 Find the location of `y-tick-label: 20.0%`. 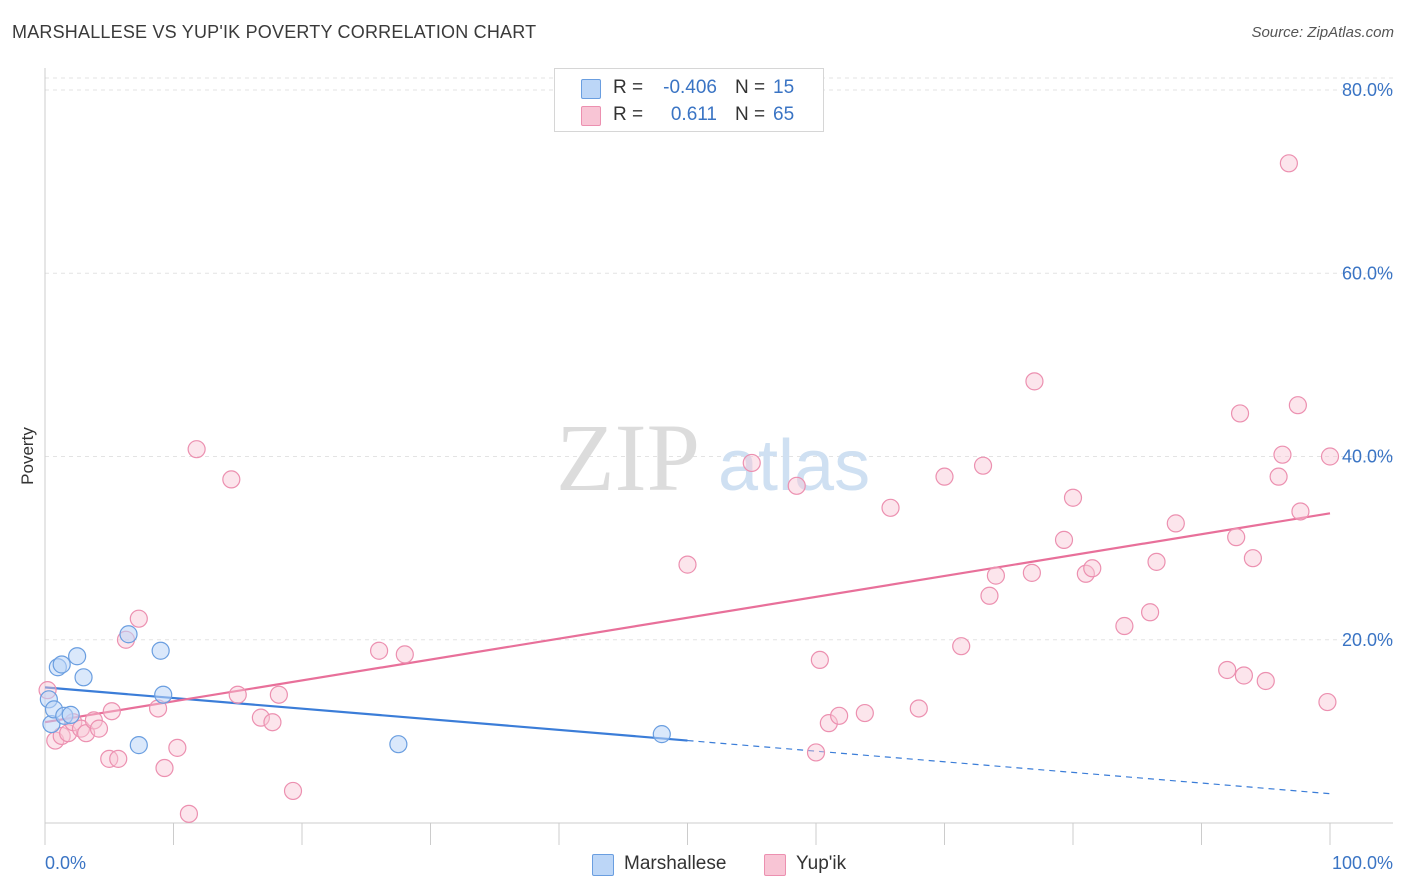

y-tick-label: 20.0% is located at coordinates (1367, 640).